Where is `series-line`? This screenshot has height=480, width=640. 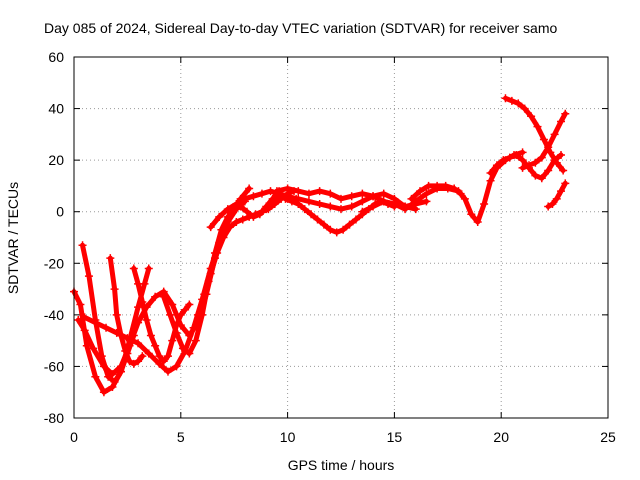 series-line is located at coordinates (534, 134).